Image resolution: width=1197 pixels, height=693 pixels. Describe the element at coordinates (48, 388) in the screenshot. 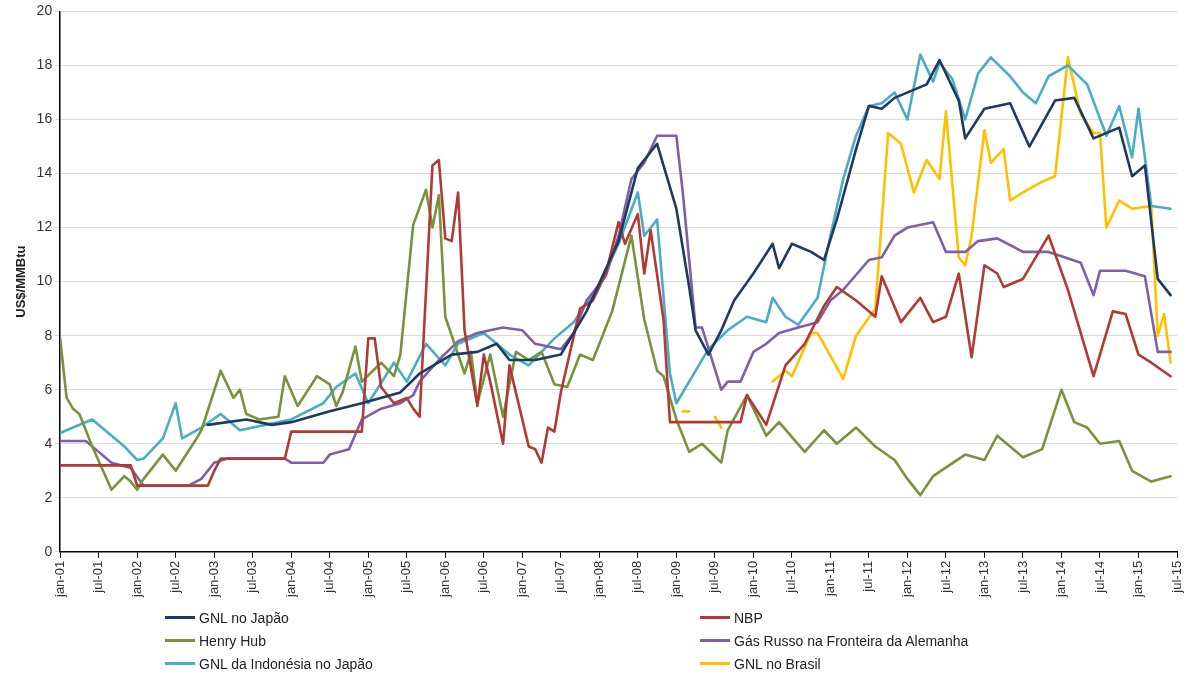

I see `y-tick-label: 6` at that location.